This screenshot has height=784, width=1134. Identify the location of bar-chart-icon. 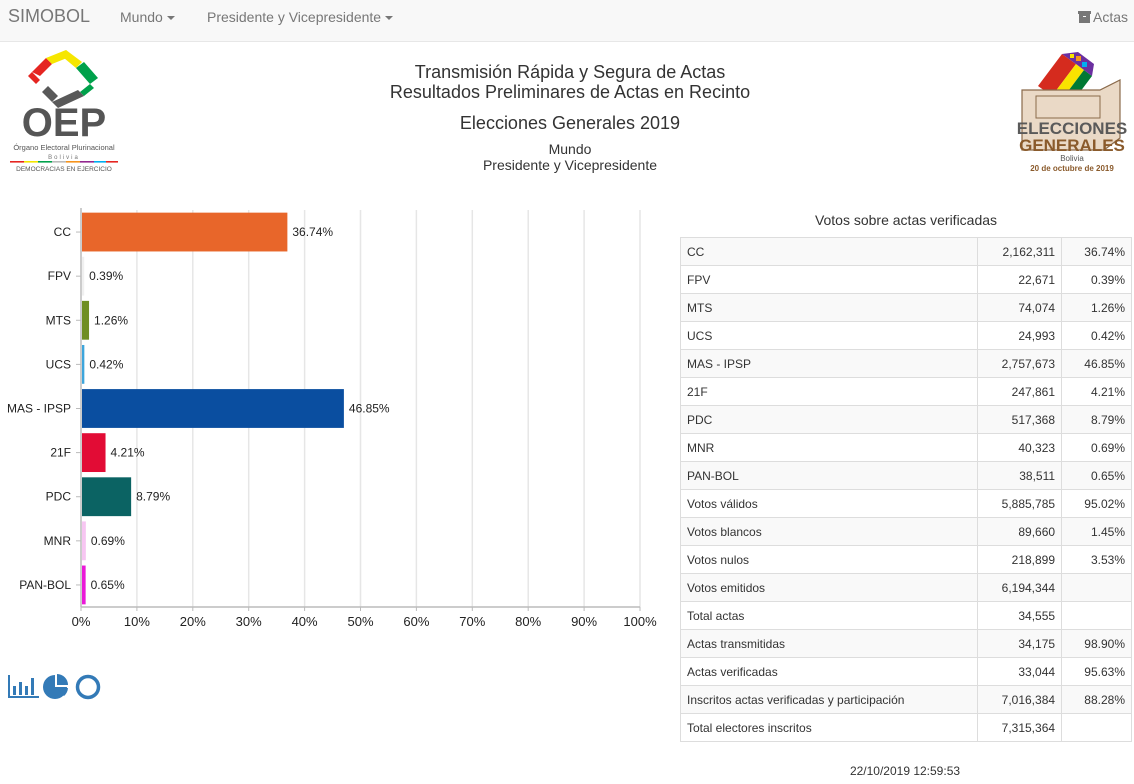
(23, 686).